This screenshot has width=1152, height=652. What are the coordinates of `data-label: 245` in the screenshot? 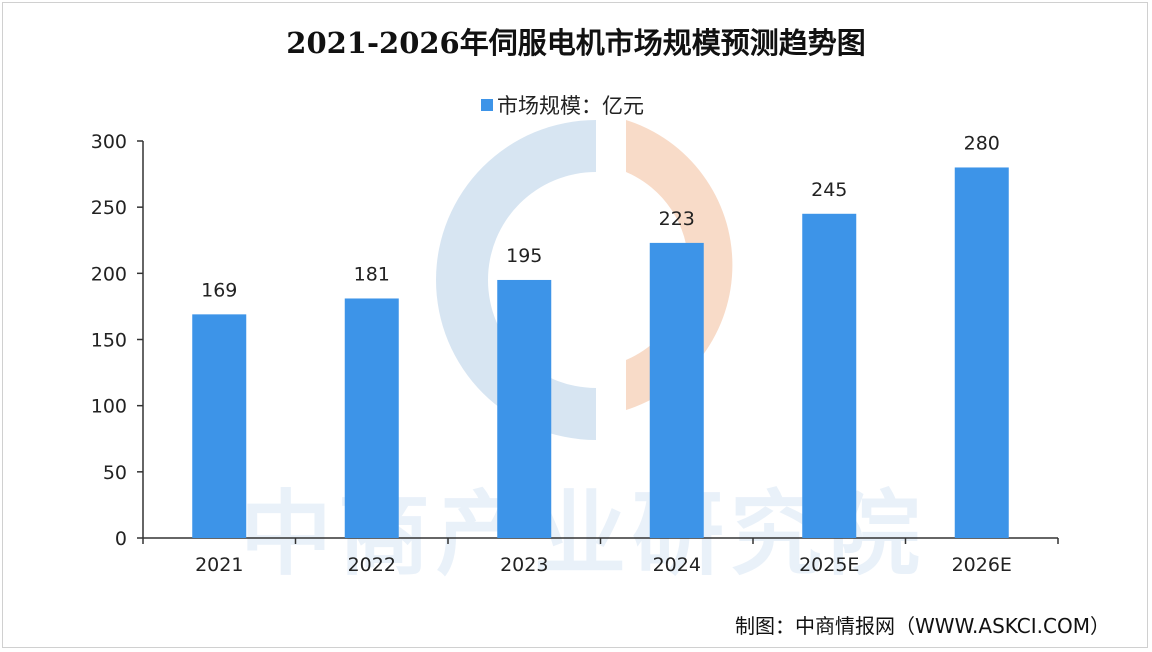 It's located at (829, 190).